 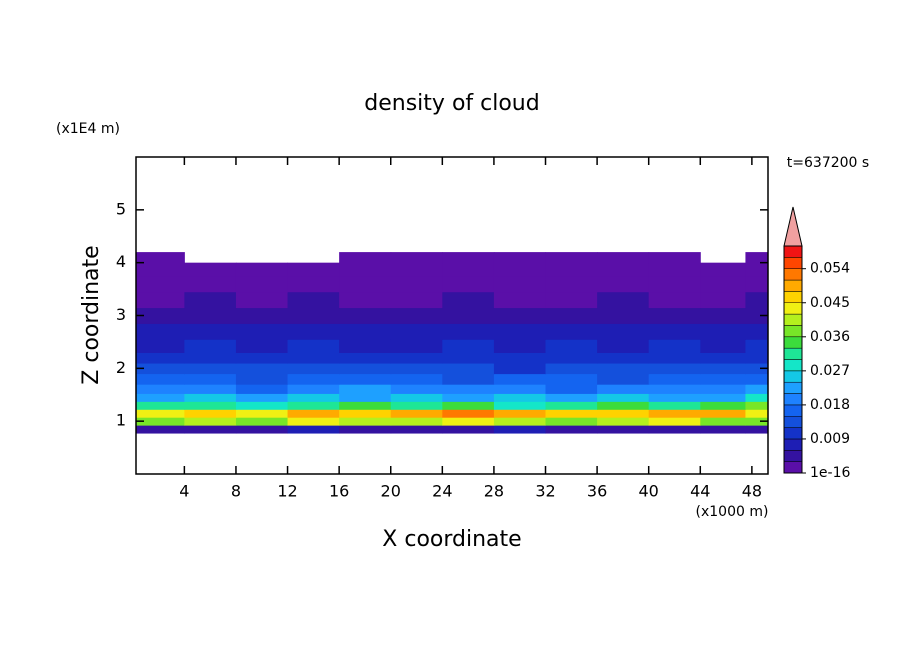 I want to click on y-tick-label: 4, so click(x=121, y=261).